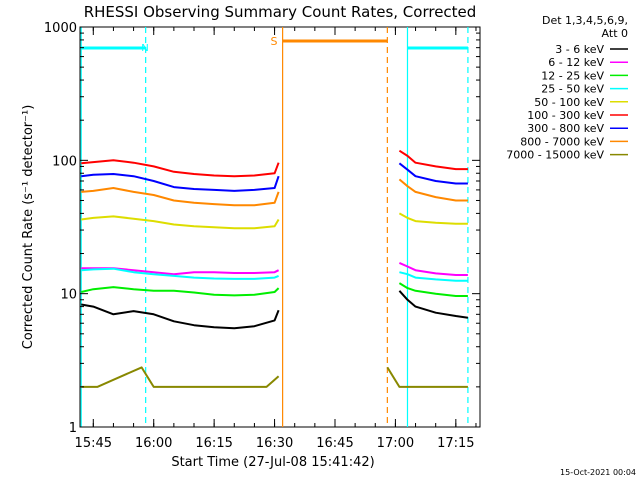 This screenshot has width=640, height=484. I want to click on x-tick-label: 17:00, so click(395, 443).